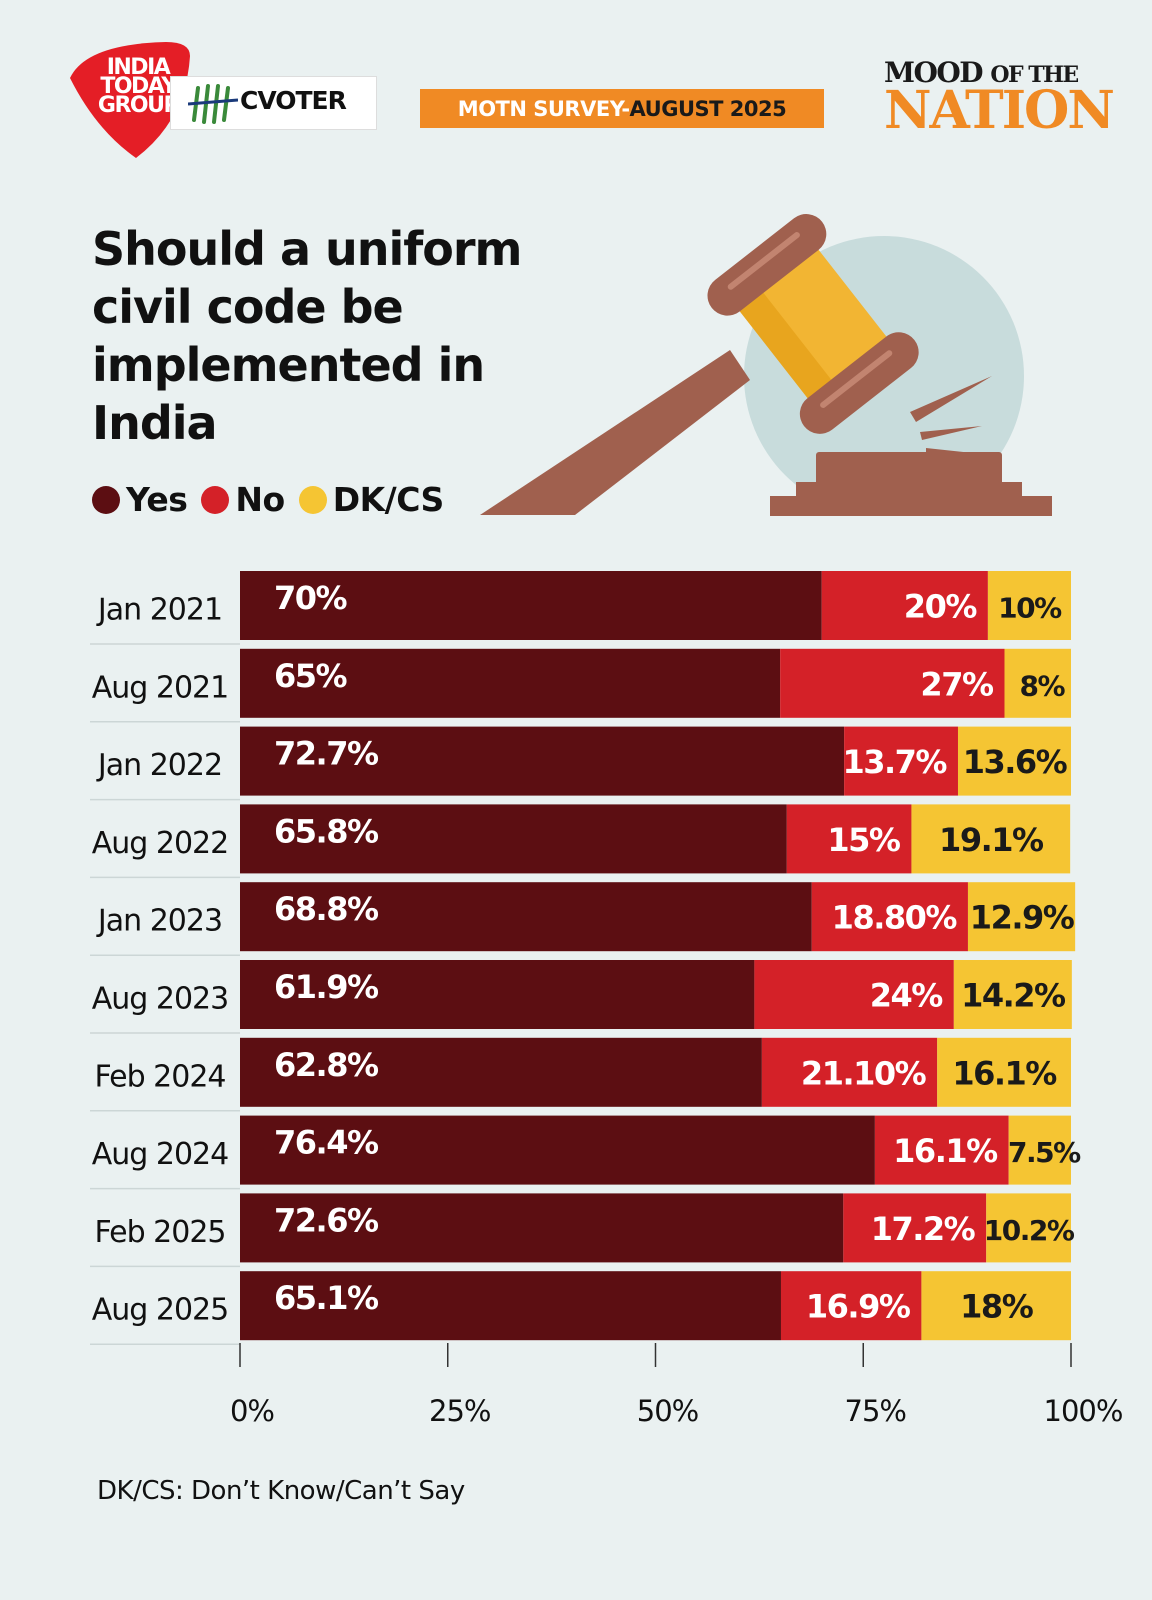 The height and width of the screenshot is (1600, 1152). I want to click on survey-badge-date: AUGUST 2025, so click(708, 108).